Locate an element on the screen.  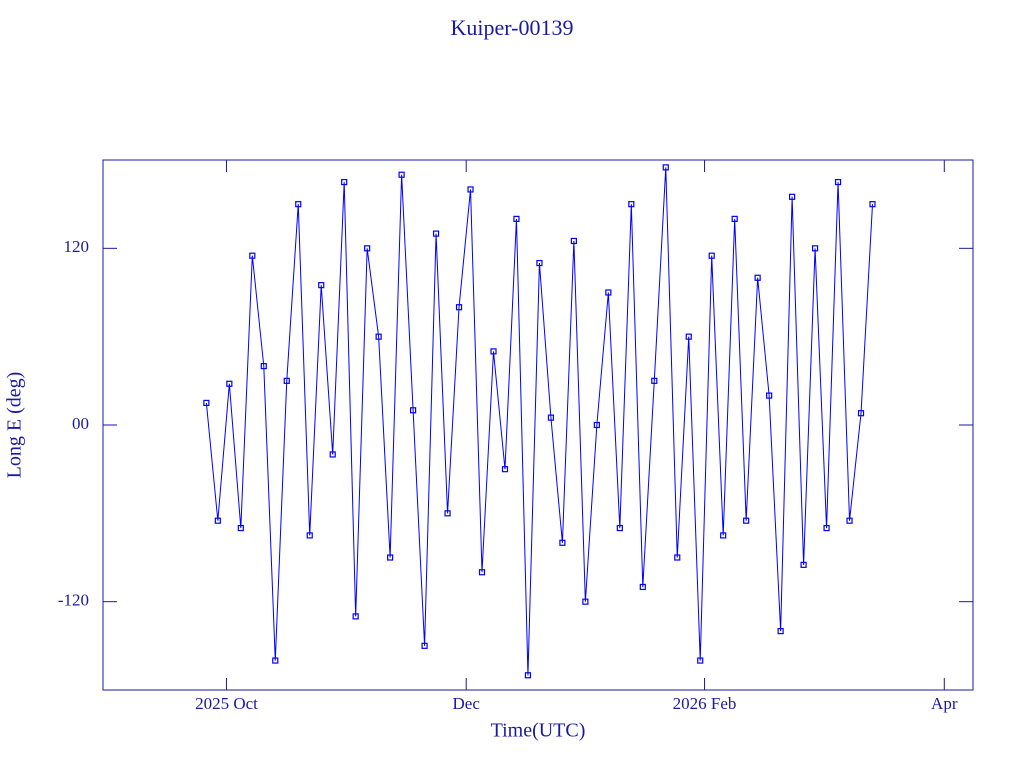
y-tick-label: 00 is located at coordinates (80, 423).